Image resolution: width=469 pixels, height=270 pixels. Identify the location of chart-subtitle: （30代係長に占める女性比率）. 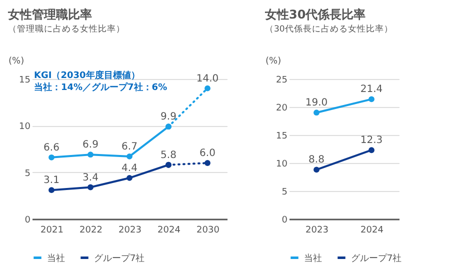
(329, 29).